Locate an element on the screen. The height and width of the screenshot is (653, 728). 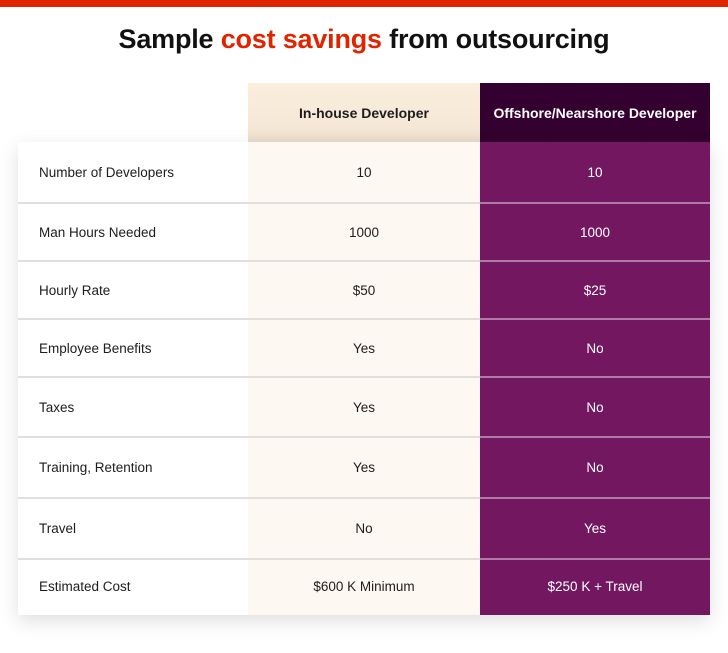
table-row: Hourly Rate $50 $25 is located at coordinates (364, 290).